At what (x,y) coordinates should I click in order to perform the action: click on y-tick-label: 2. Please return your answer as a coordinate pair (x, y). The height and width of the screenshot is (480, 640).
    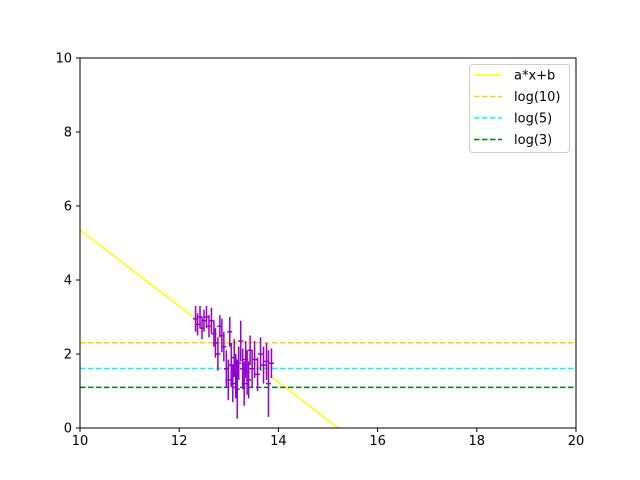
    Looking at the image, I should click on (68, 355).